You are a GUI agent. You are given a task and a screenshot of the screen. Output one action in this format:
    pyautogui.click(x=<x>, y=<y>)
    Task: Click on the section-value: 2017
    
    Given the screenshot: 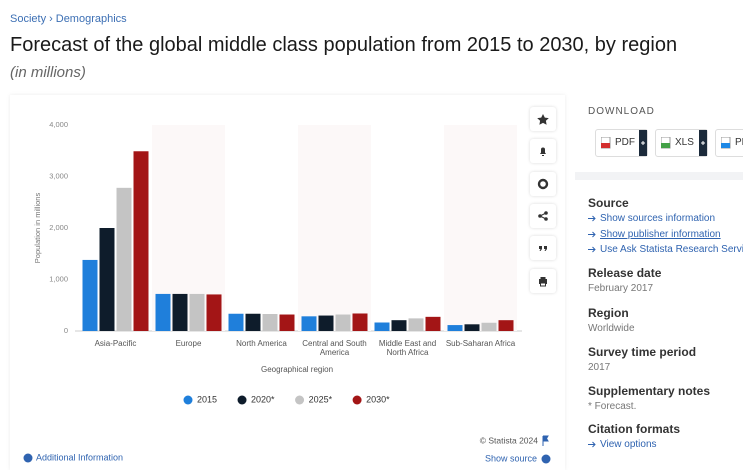 What is the action you would take?
    pyautogui.click(x=599, y=367)
    